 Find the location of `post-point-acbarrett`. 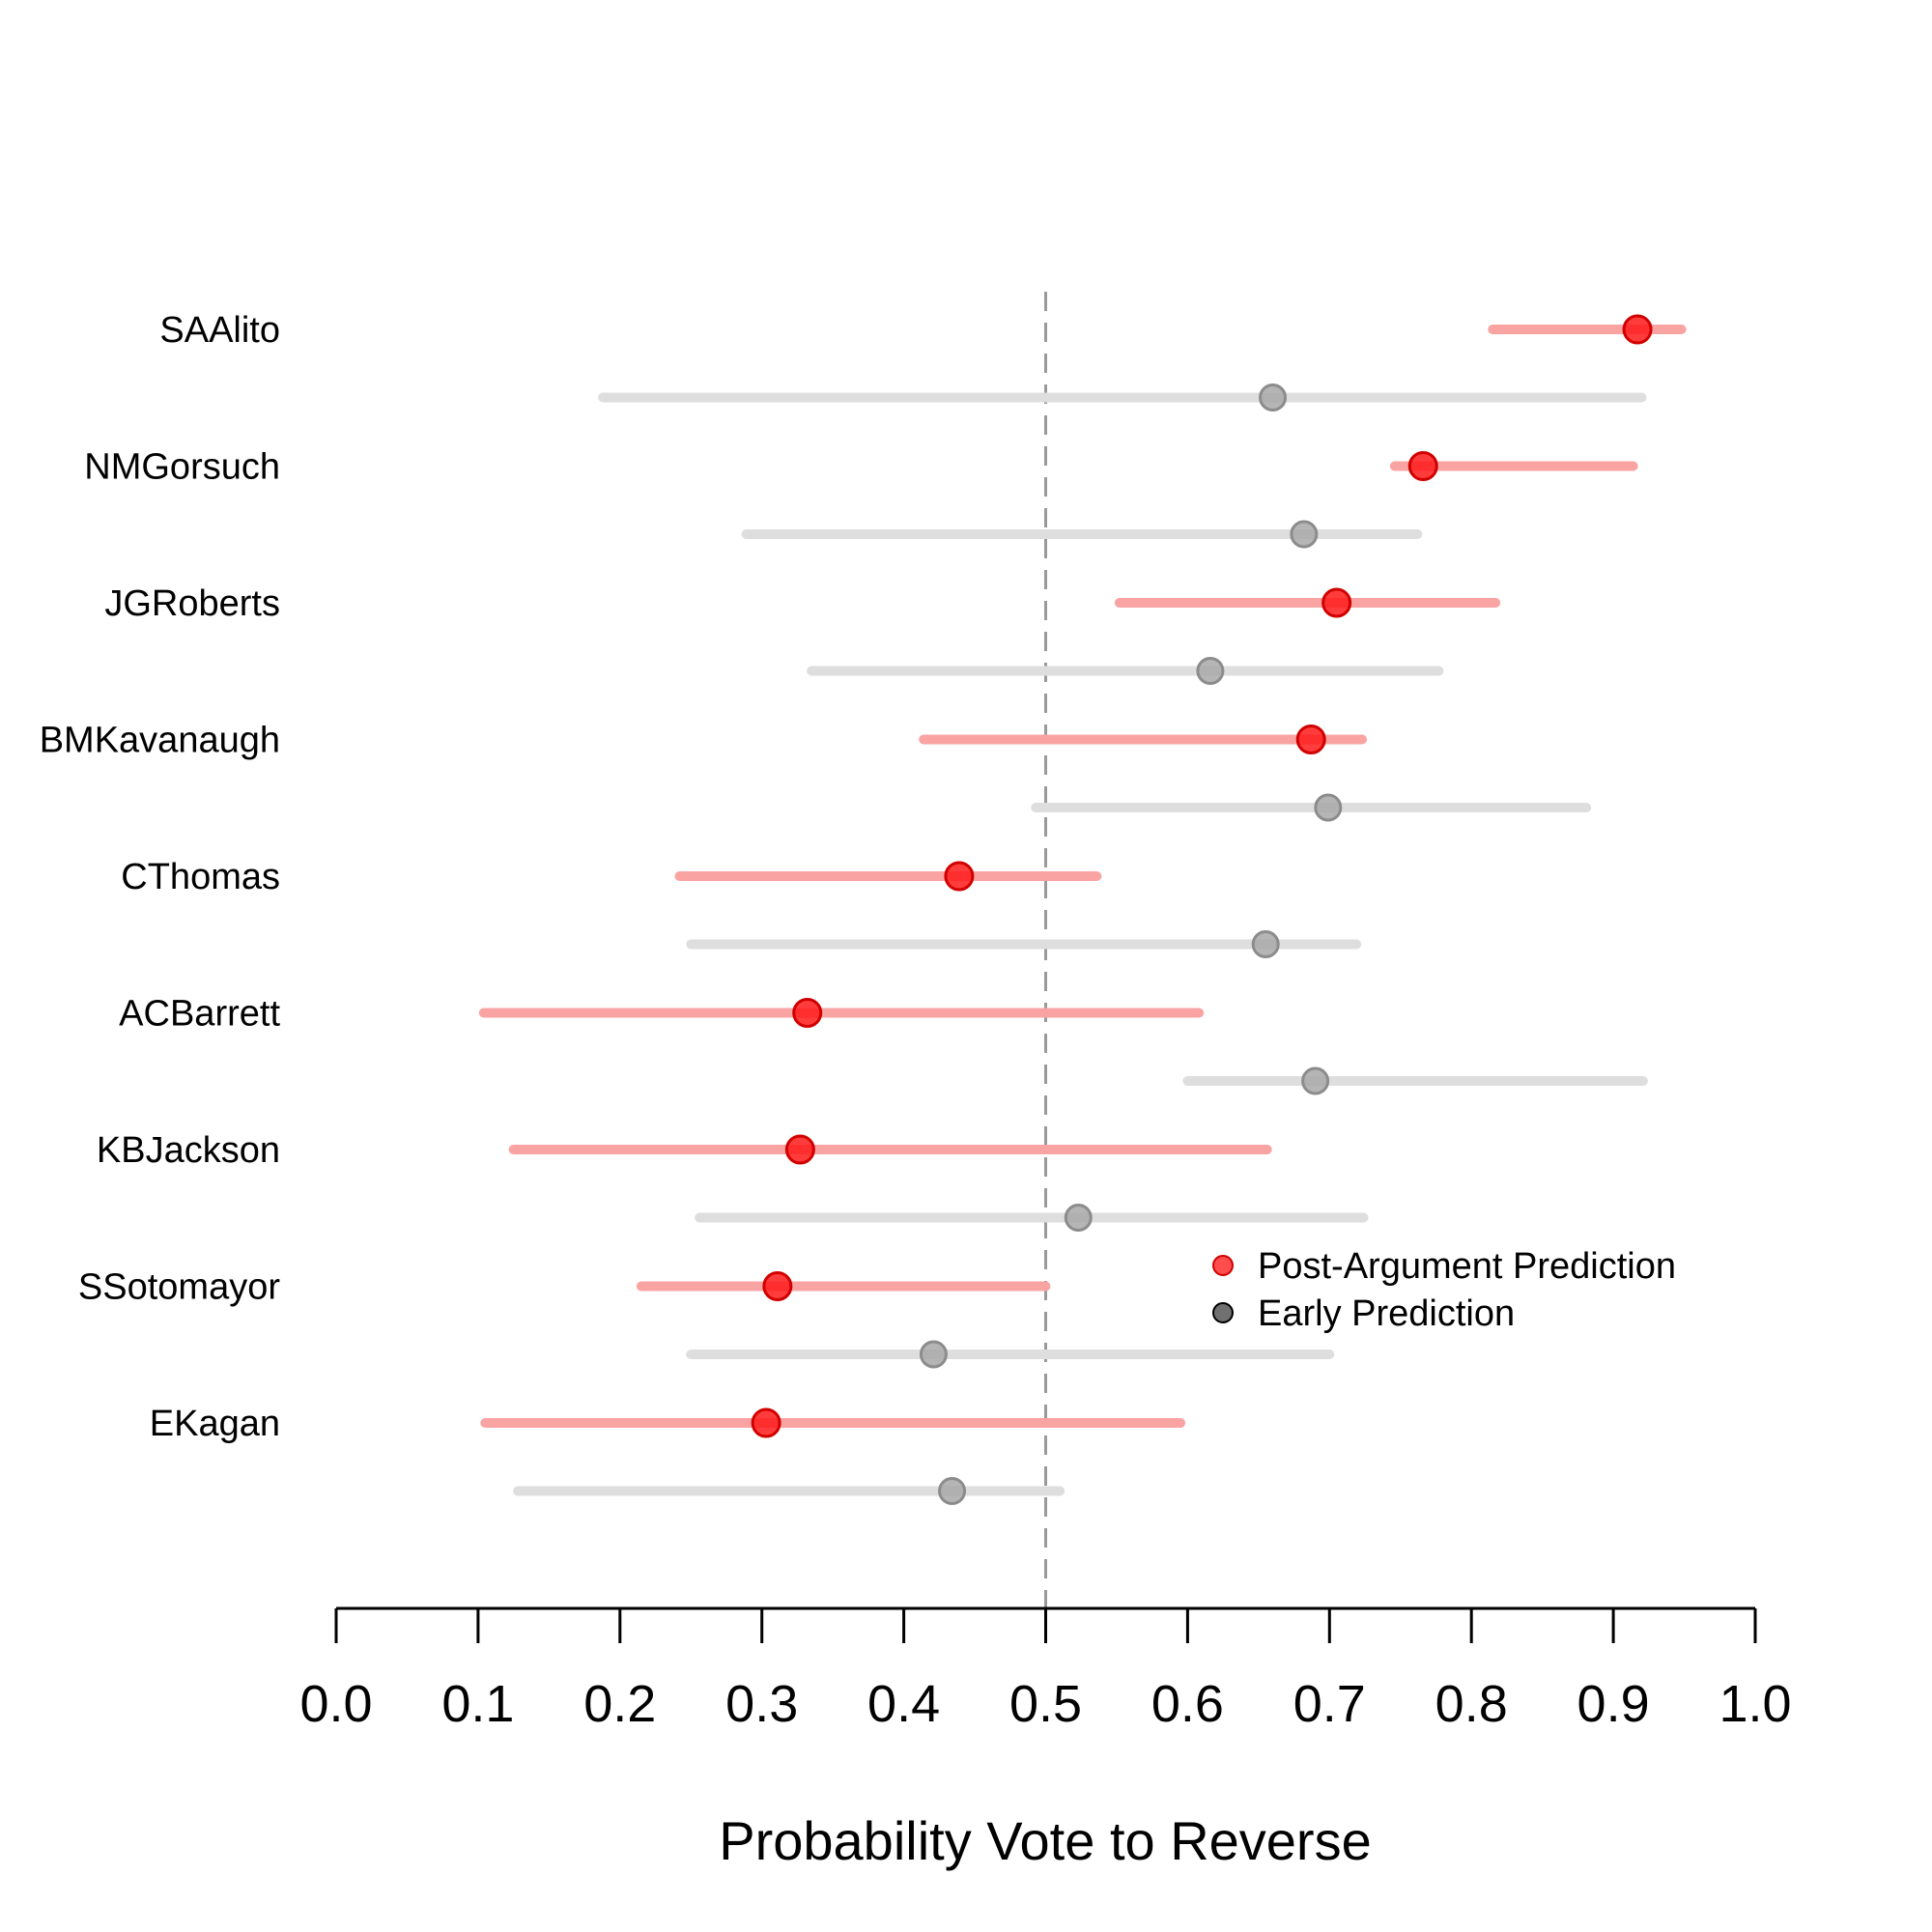

post-point-acbarrett is located at coordinates (807, 1013).